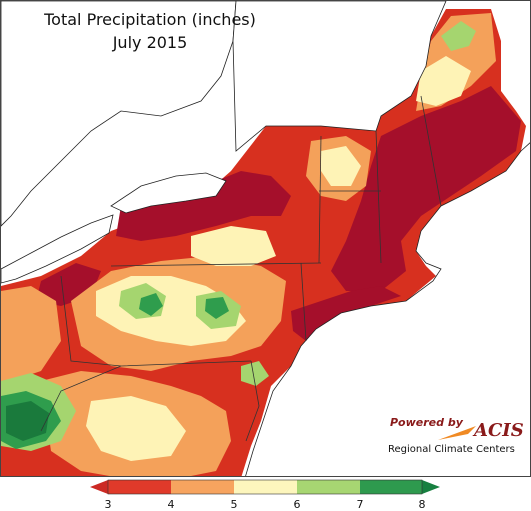 The height and width of the screenshot is (511, 531). What do you see at coordinates (136, 428) in the screenshot?
I see `yellow-zone-south` at bounding box center [136, 428].